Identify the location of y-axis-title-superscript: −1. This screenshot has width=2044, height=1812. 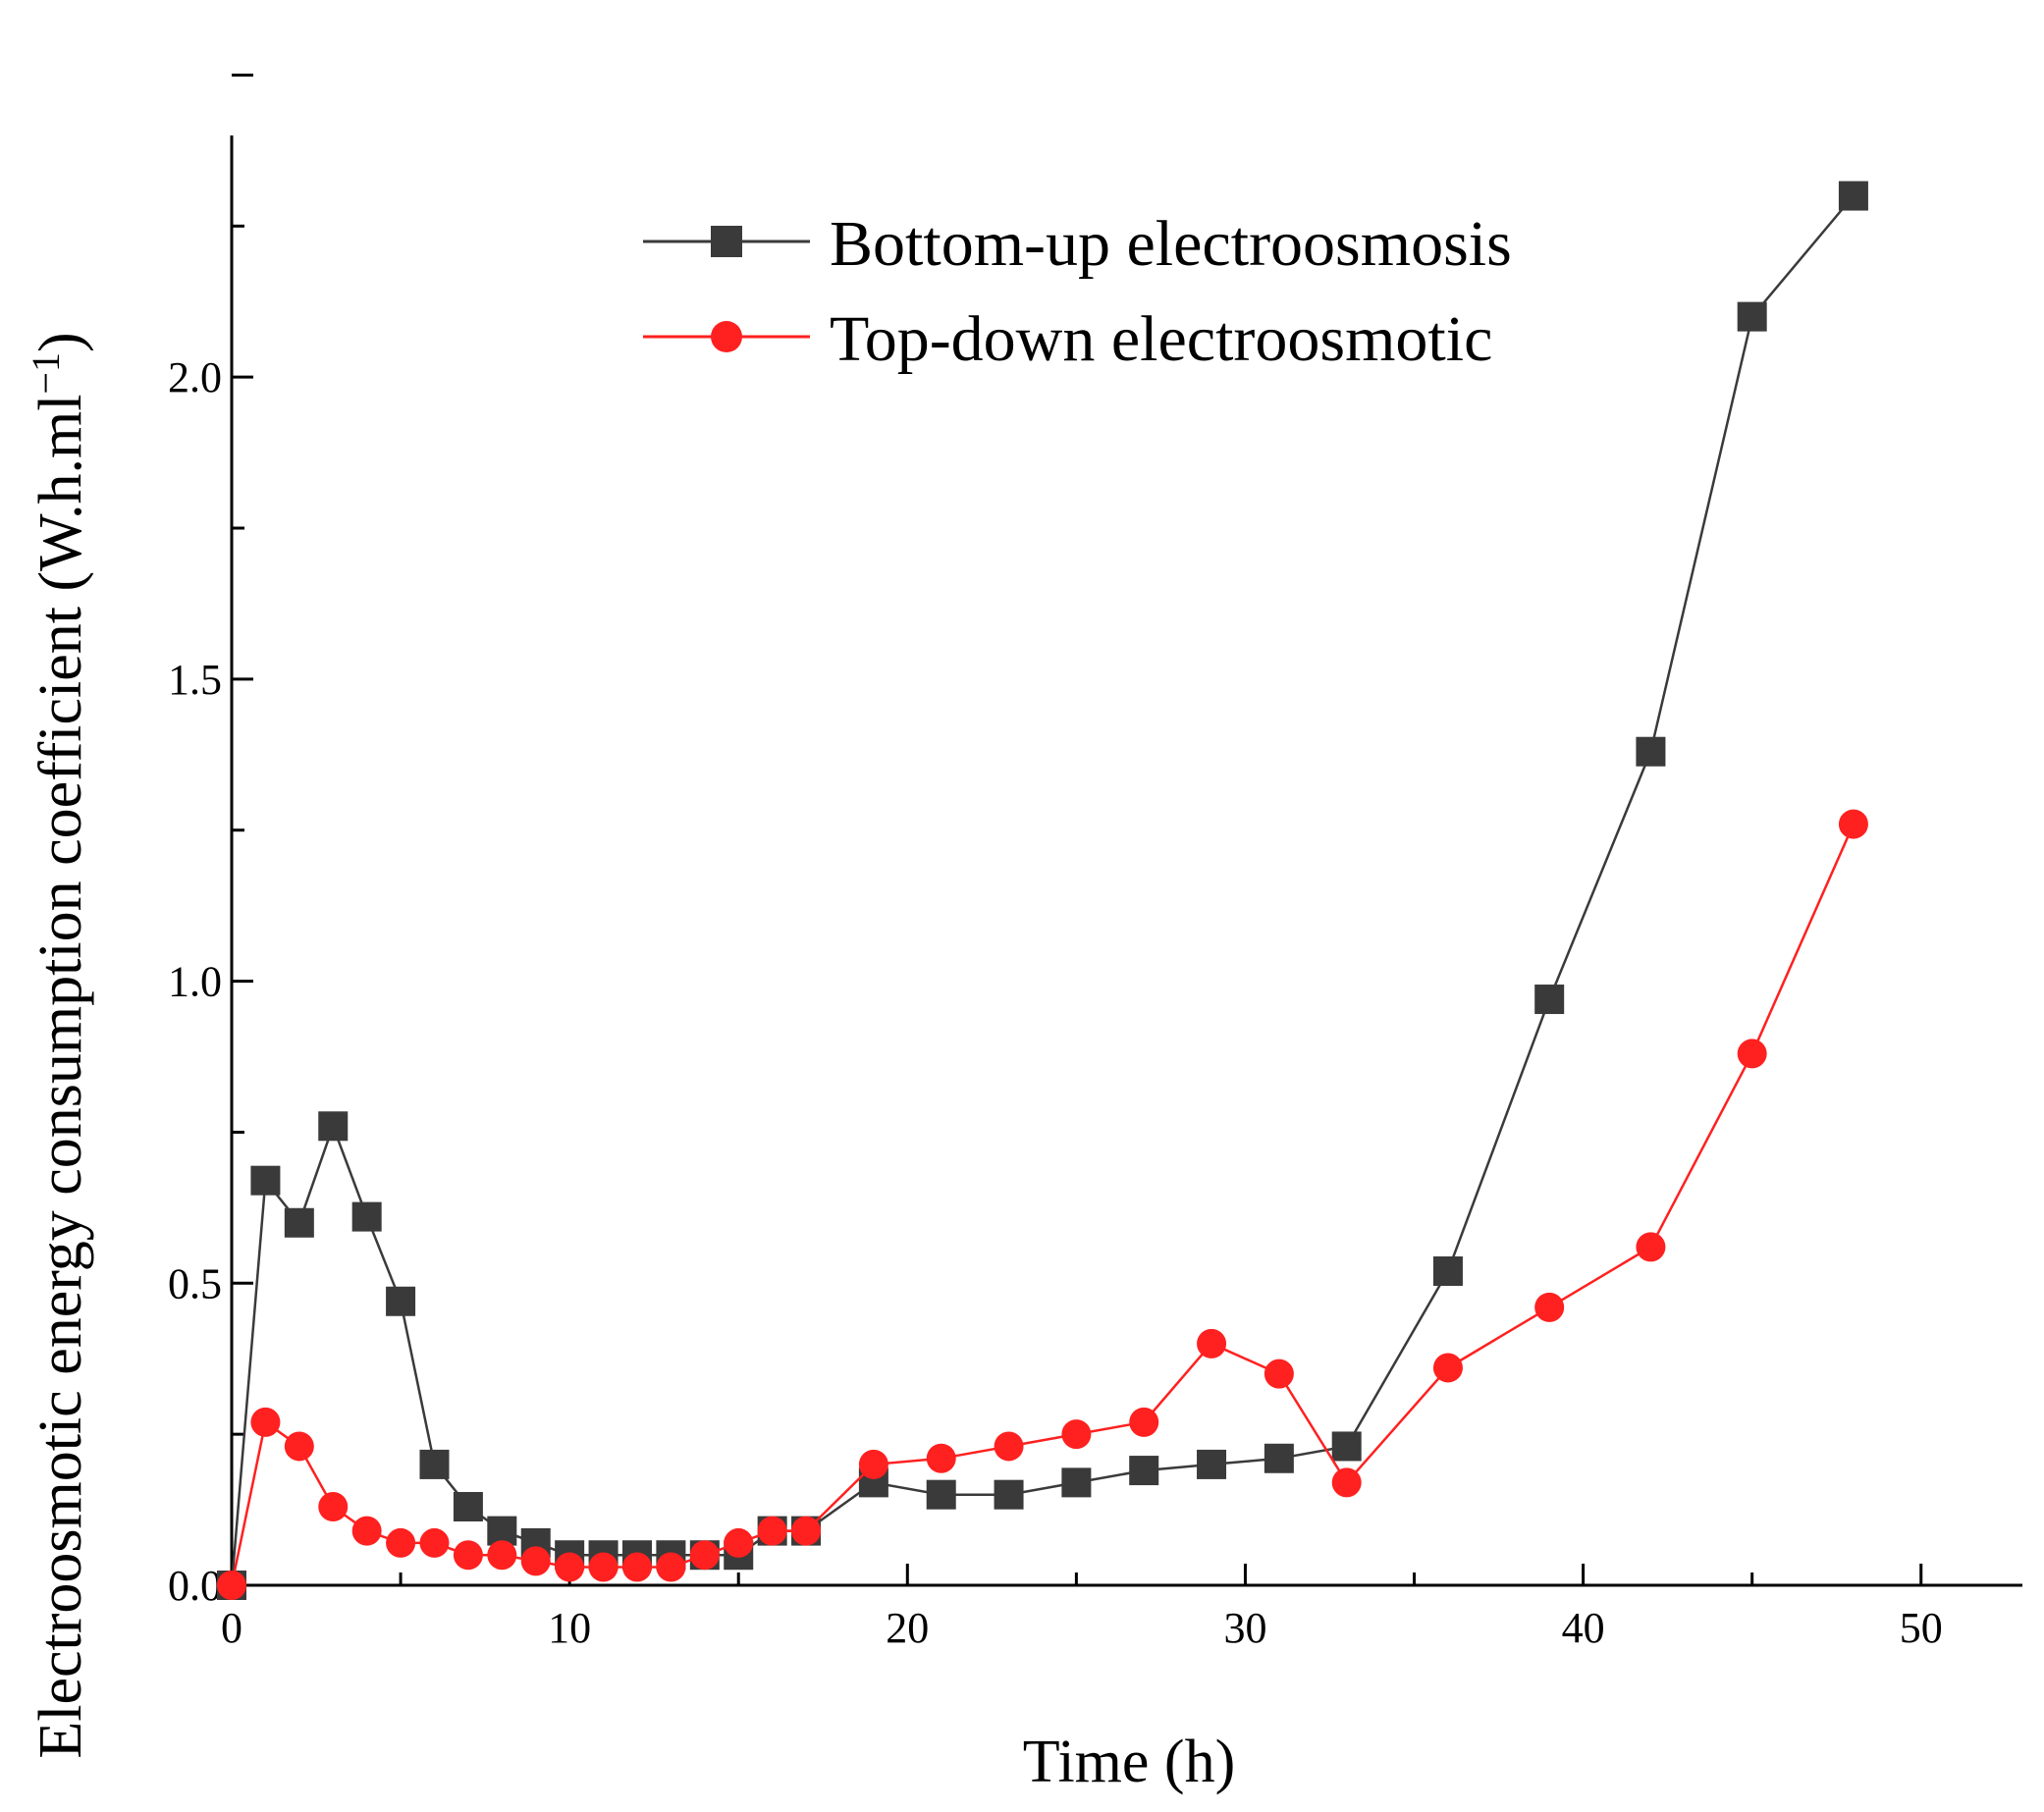
(46, 373).